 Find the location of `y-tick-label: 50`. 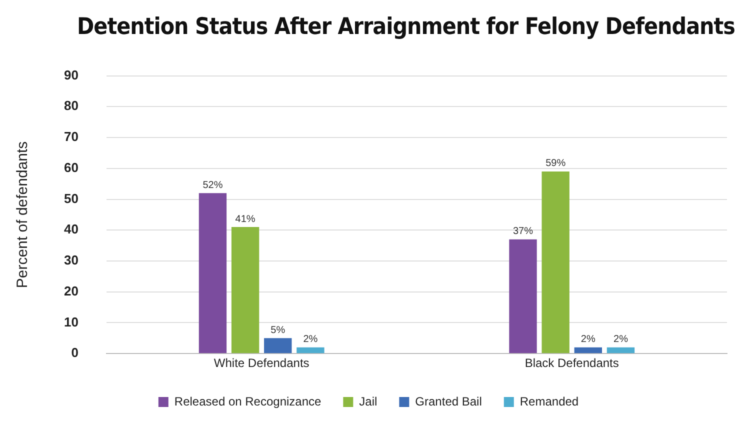

y-tick-label: 50 is located at coordinates (71, 198).